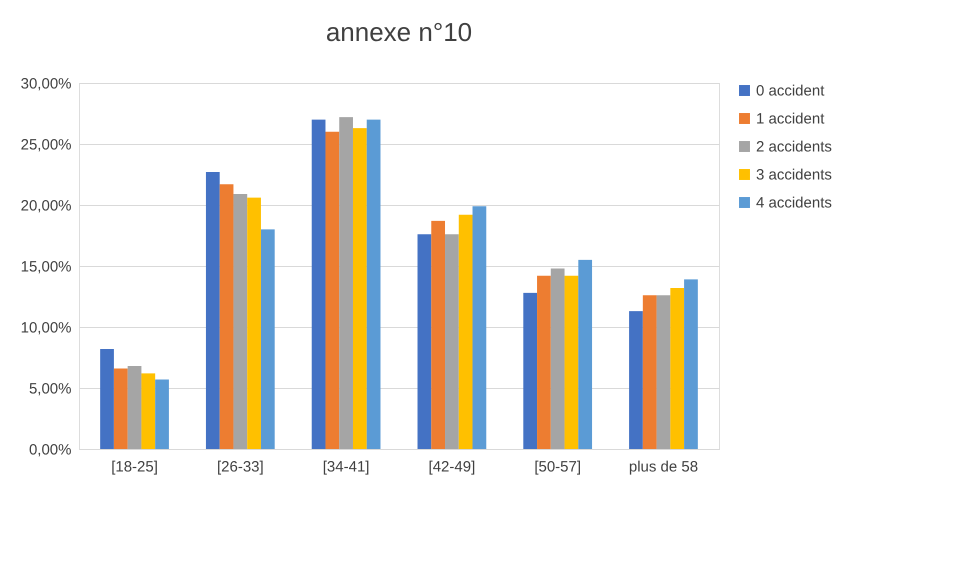 Image resolution: width=956 pixels, height=580 pixels. I want to click on x-tick-label: [34-41], so click(346, 467).